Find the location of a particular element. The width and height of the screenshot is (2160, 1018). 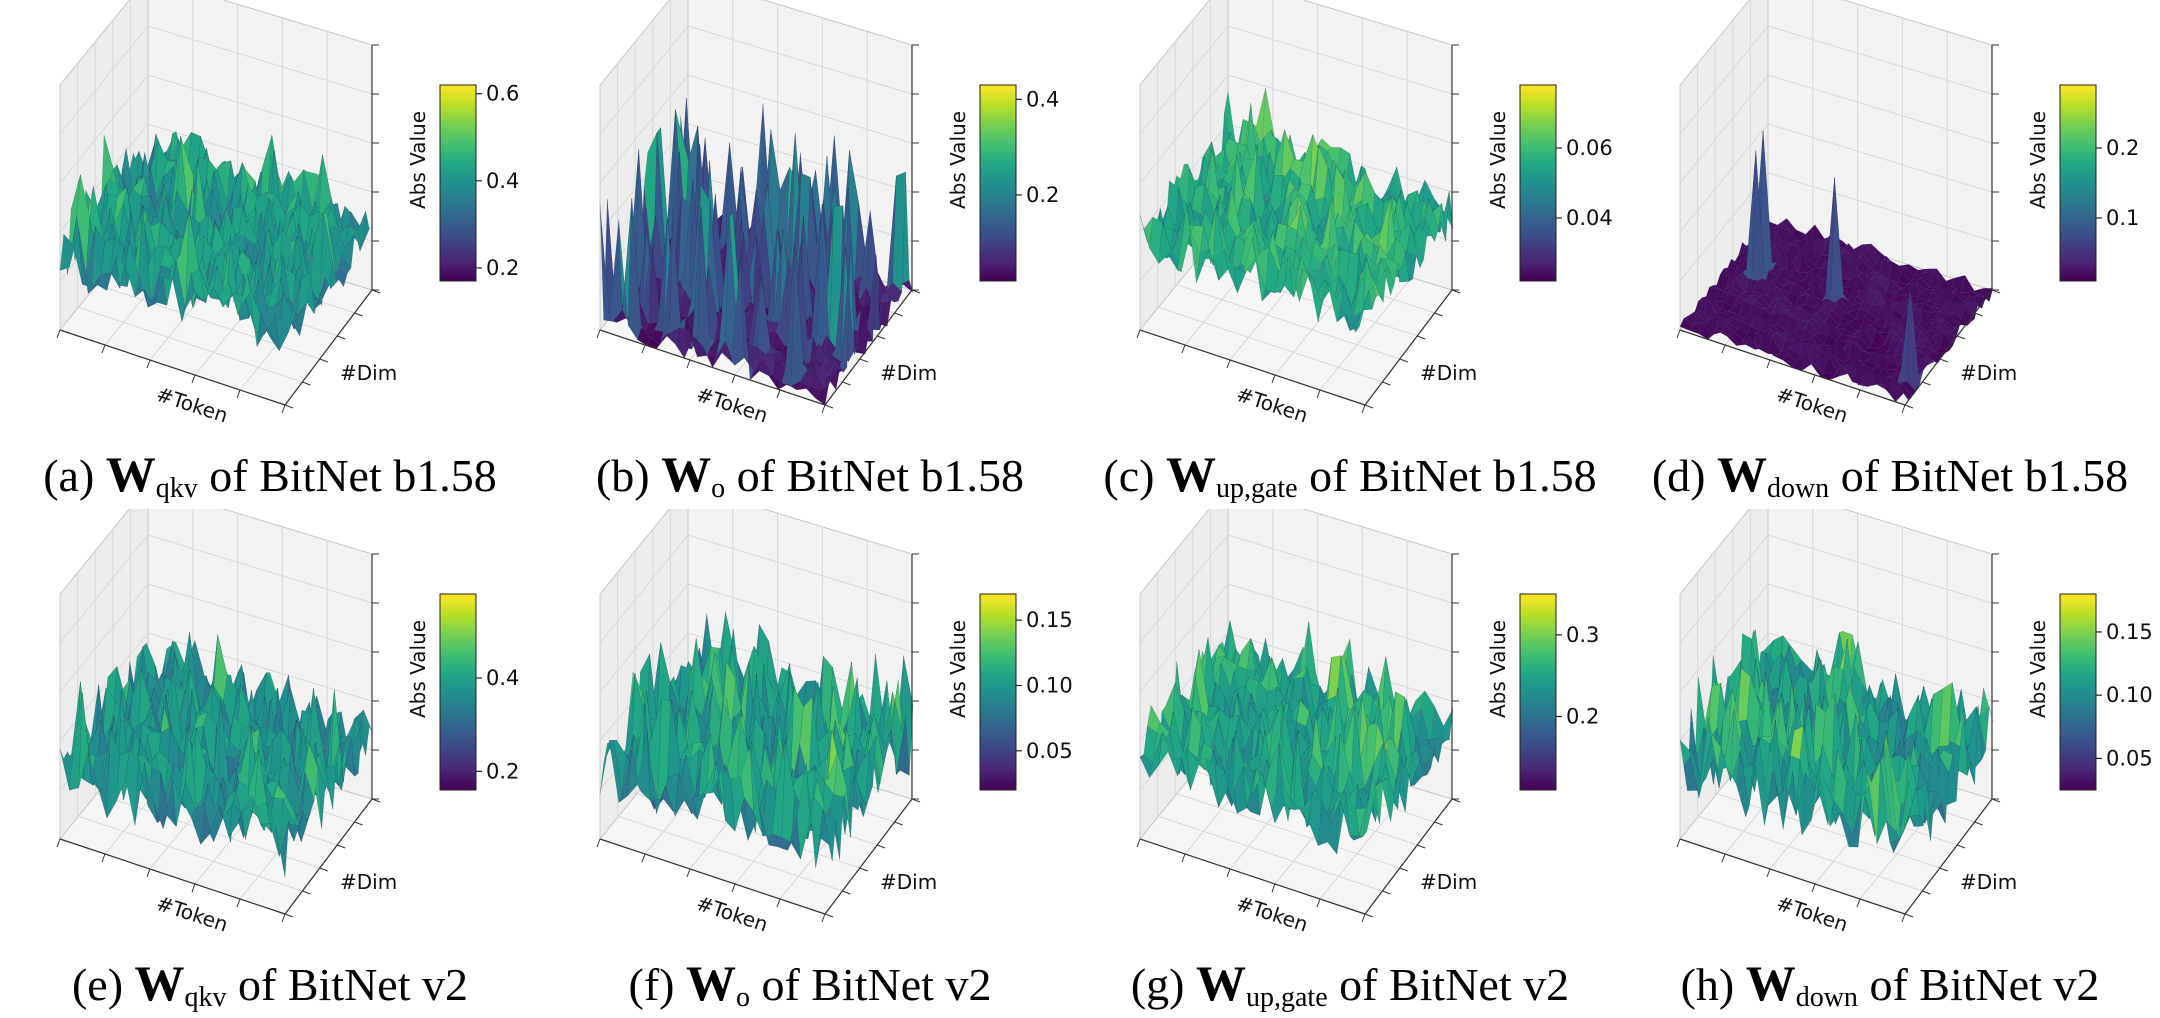

colorbar-tick-label: 0.4 is located at coordinates (502, 678).